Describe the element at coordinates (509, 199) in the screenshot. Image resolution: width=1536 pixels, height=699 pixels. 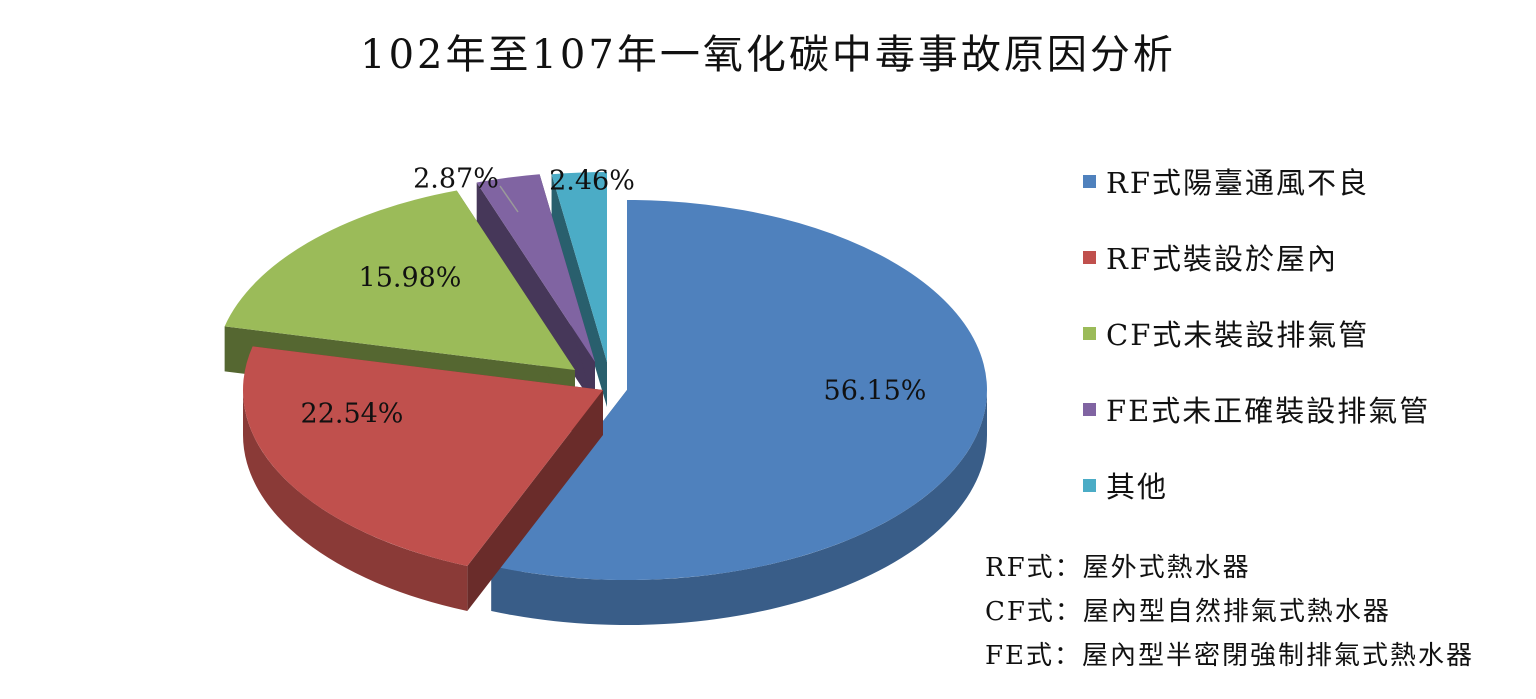
I see `data-label-leader-line` at that location.